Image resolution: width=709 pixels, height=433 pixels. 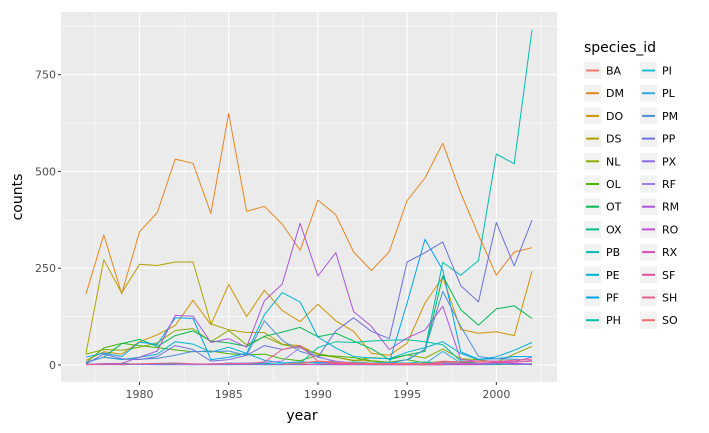 I want to click on legend-label-ot: OT, so click(x=614, y=207).